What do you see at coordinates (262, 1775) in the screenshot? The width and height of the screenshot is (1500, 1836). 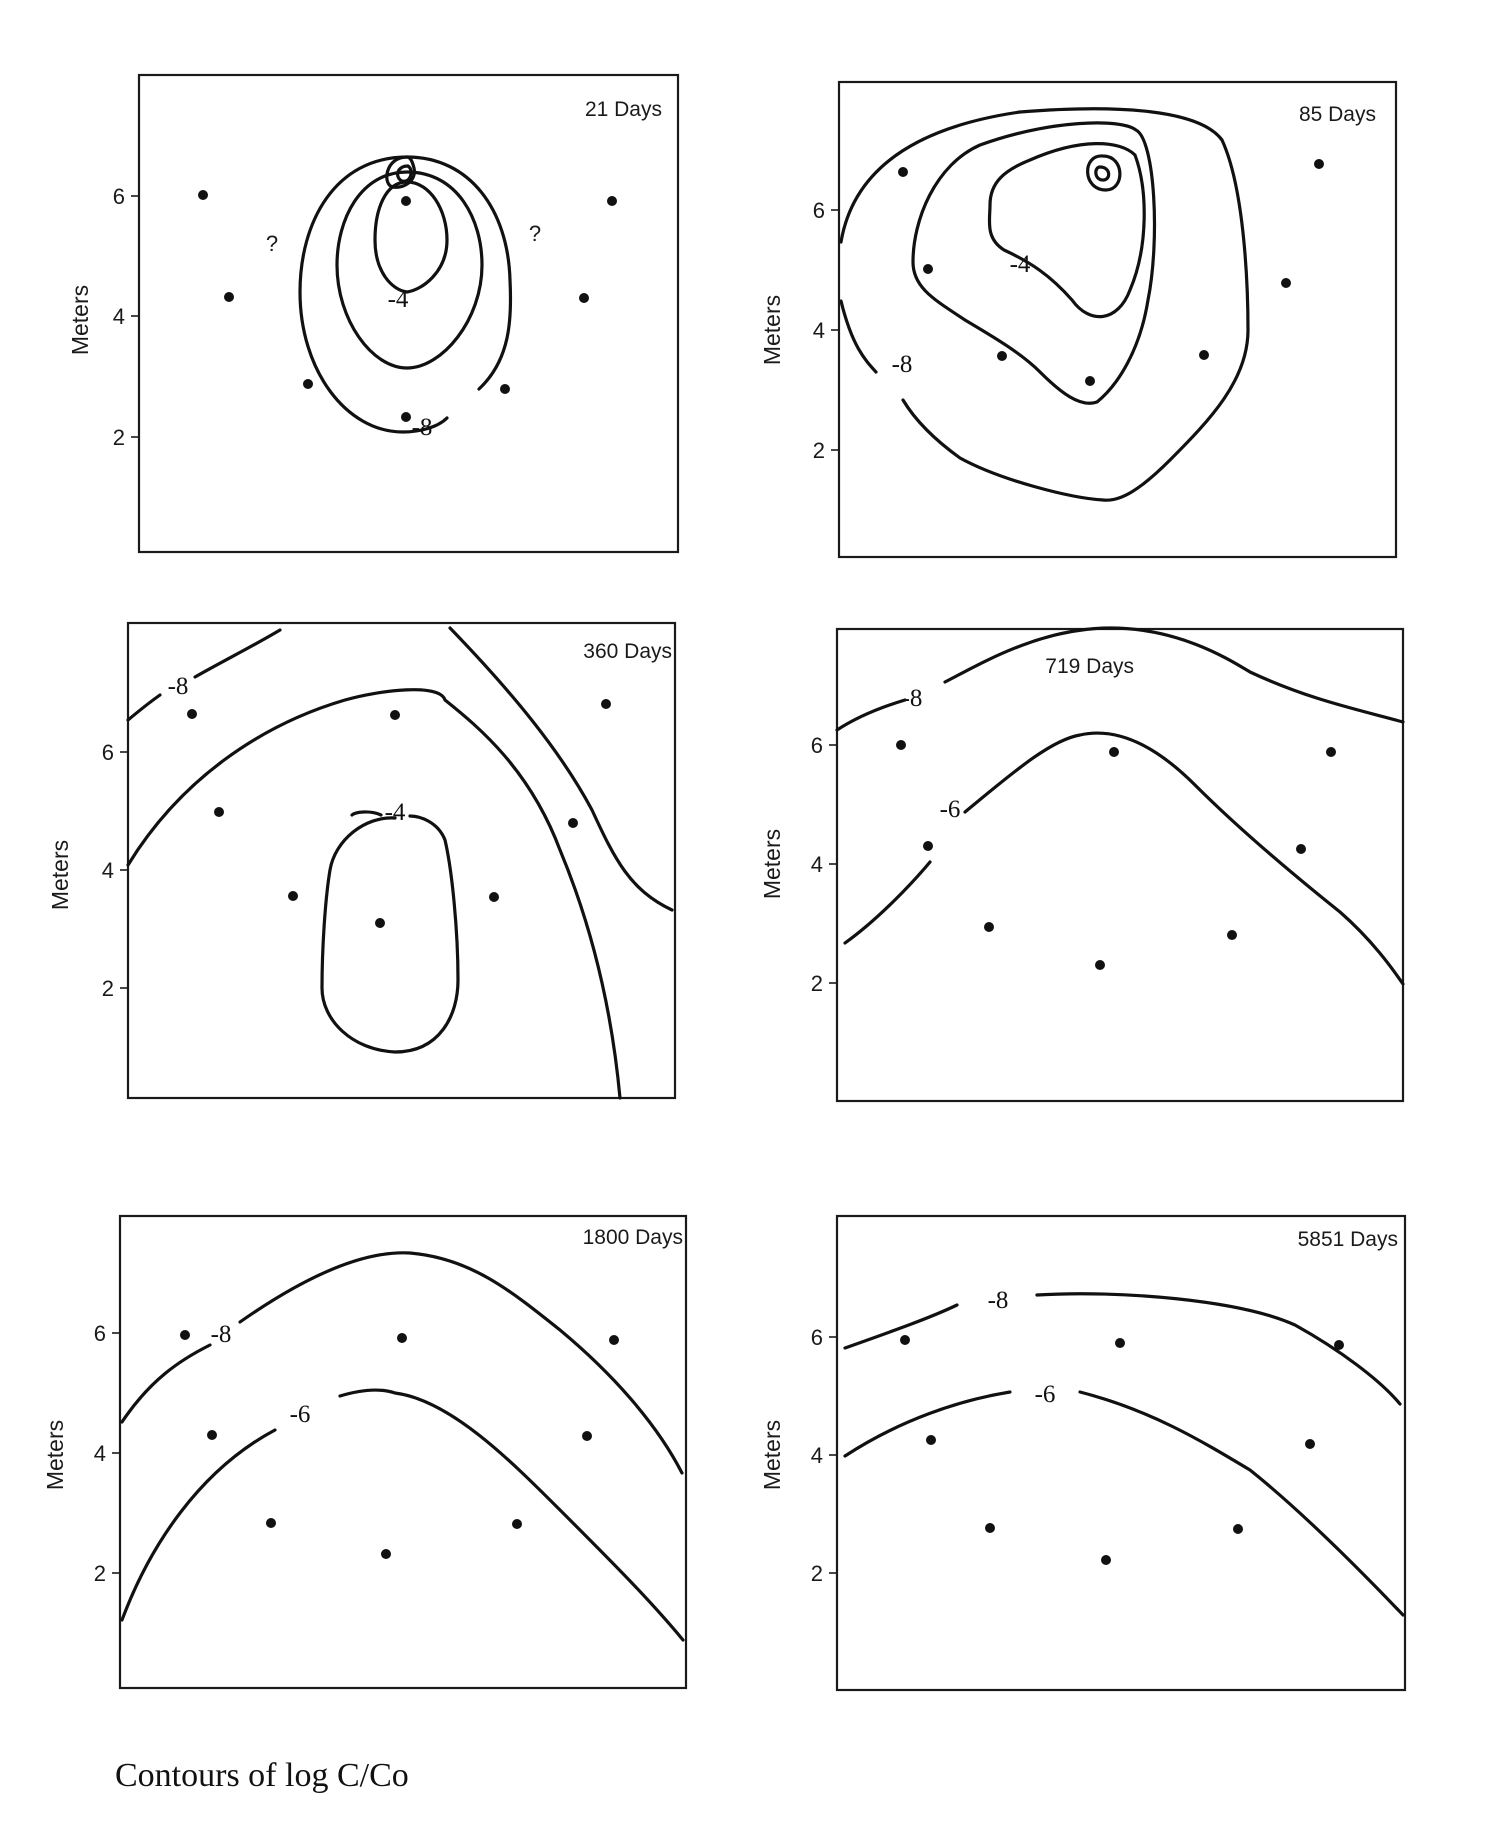 I see `figure-caption: Contours of log C/Co` at bounding box center [262, 1775].